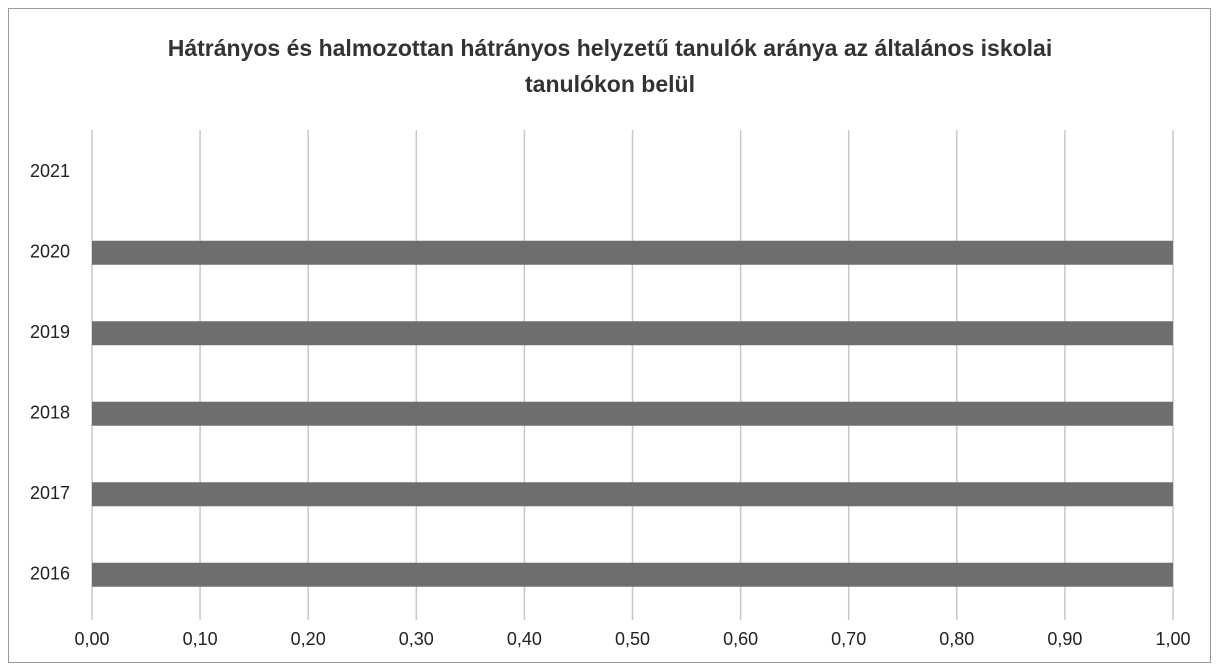  What do you see at coordinates (308, 639) in the screenshot?
I see `x-tick-label: 0,20` at bounding box center [308, 639].